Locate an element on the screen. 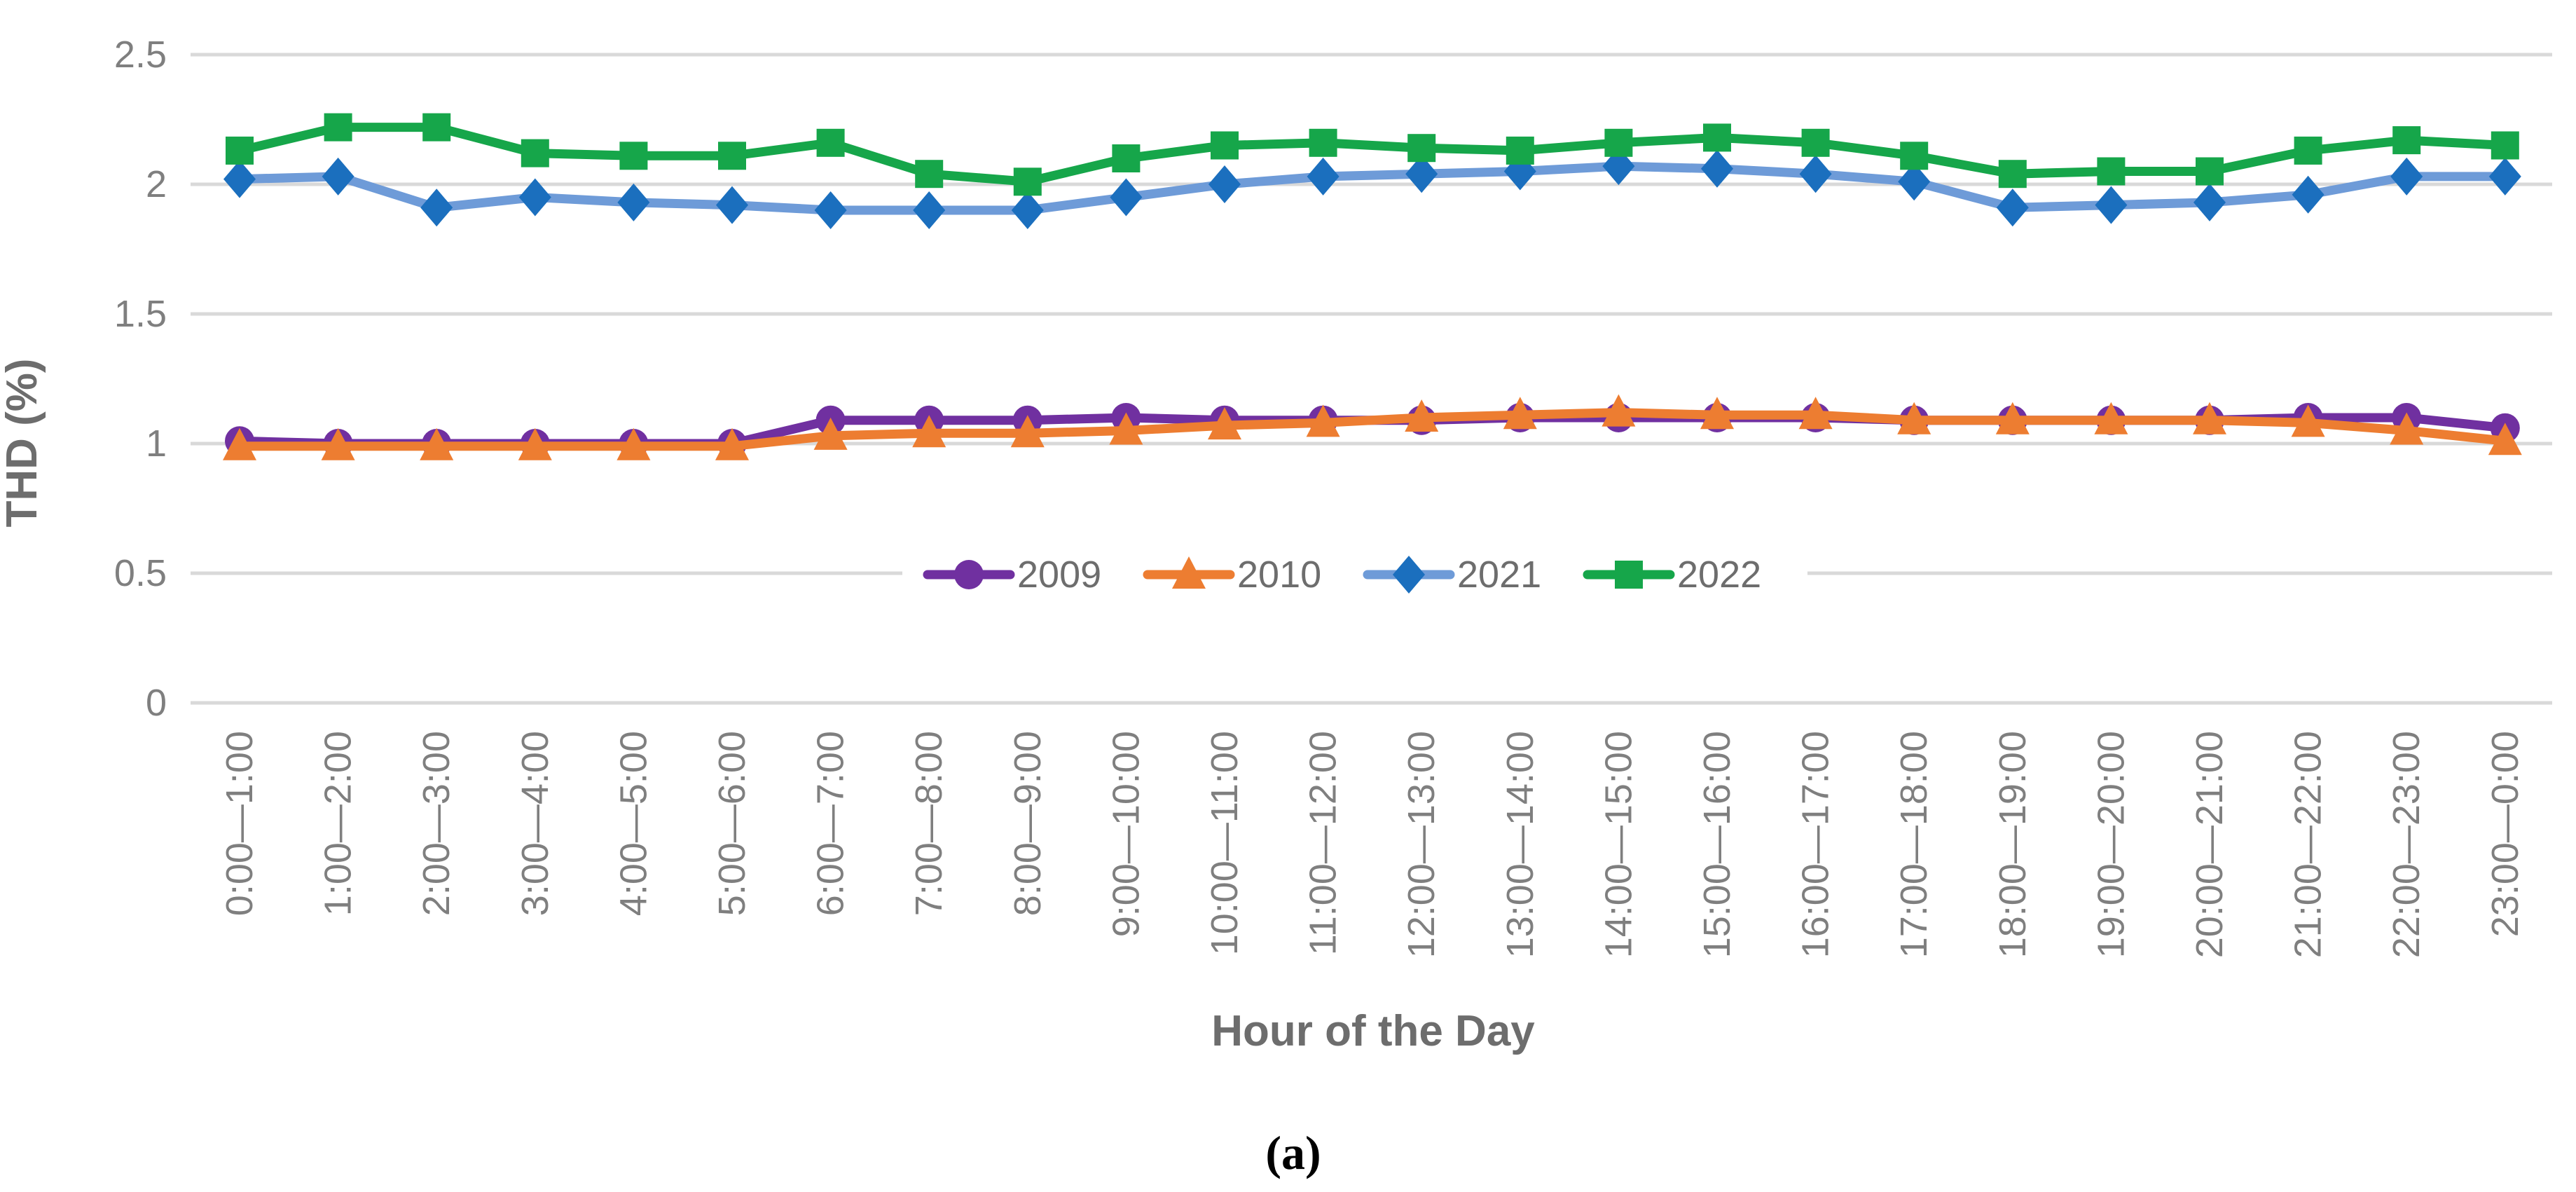 The width and height of the screenshot is (2576, 1192). legend-label: 2009 is located at coordinates (1059, 575).